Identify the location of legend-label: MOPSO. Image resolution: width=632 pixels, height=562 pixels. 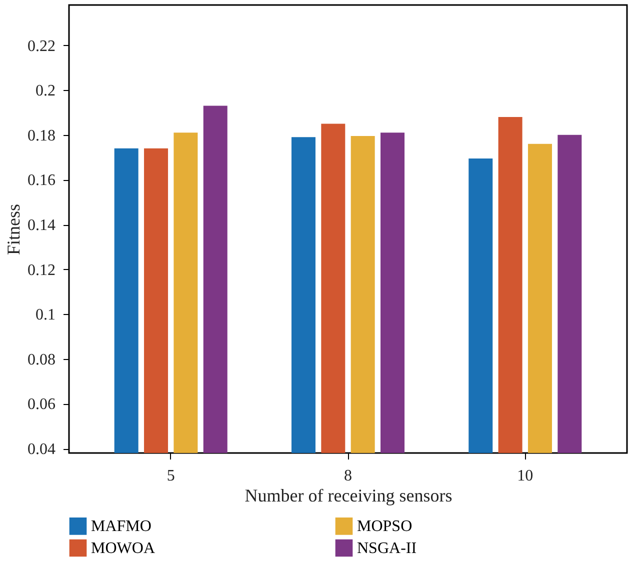
(384, 527).